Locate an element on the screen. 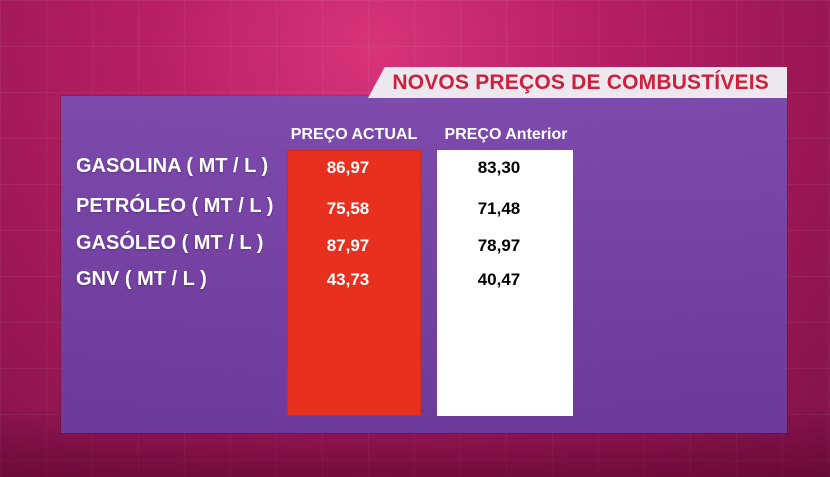  page-title: NOVOS PREÇOS DE COMBUSTÍVEIS is located at coordinates (580, 82).